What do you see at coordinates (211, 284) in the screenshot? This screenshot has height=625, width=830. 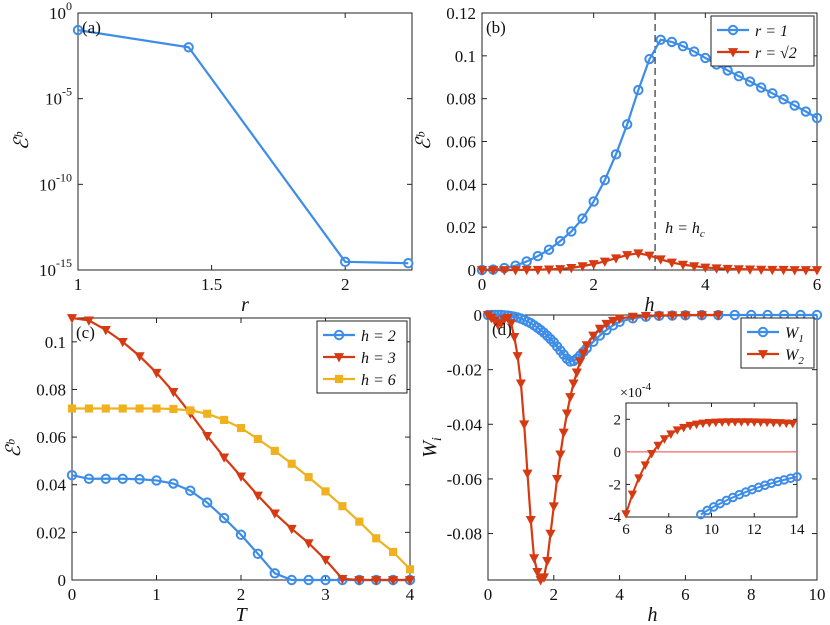 I see `x-tick-label: 1.5` at bounding box center [211, 284].